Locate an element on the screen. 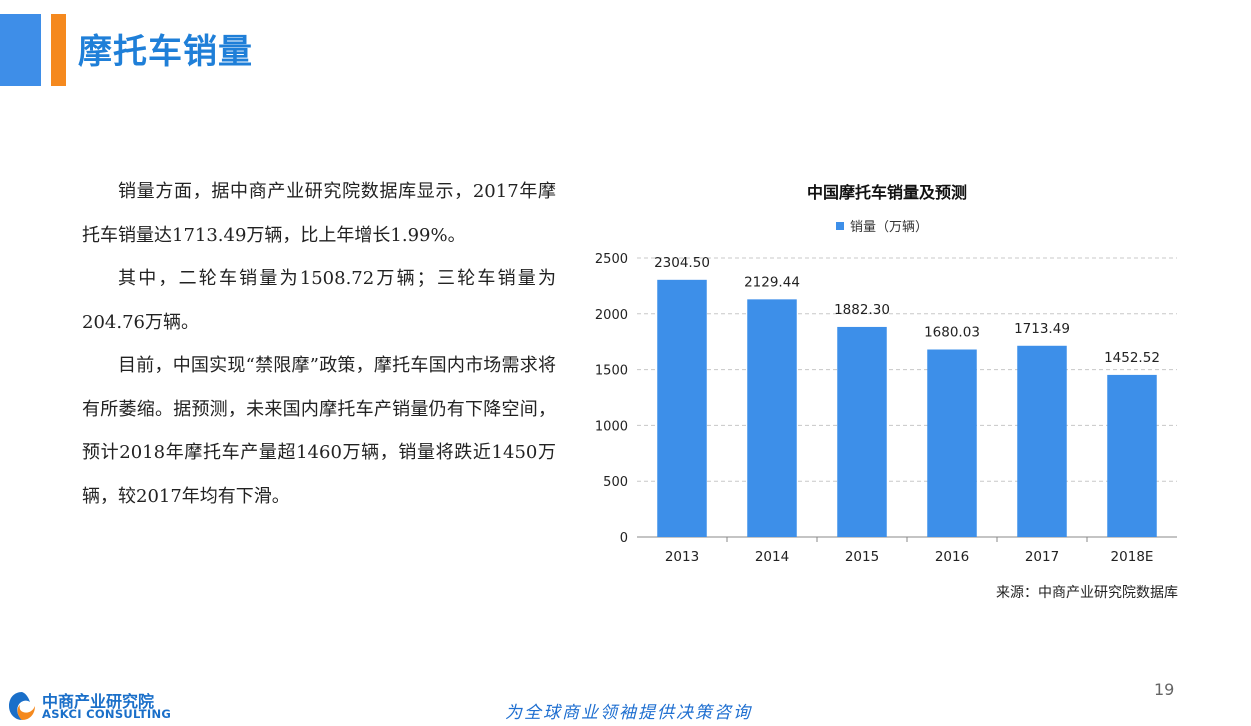 The image size is (1251, 726). page-number: 19 is located at coordinates (1164, 689).